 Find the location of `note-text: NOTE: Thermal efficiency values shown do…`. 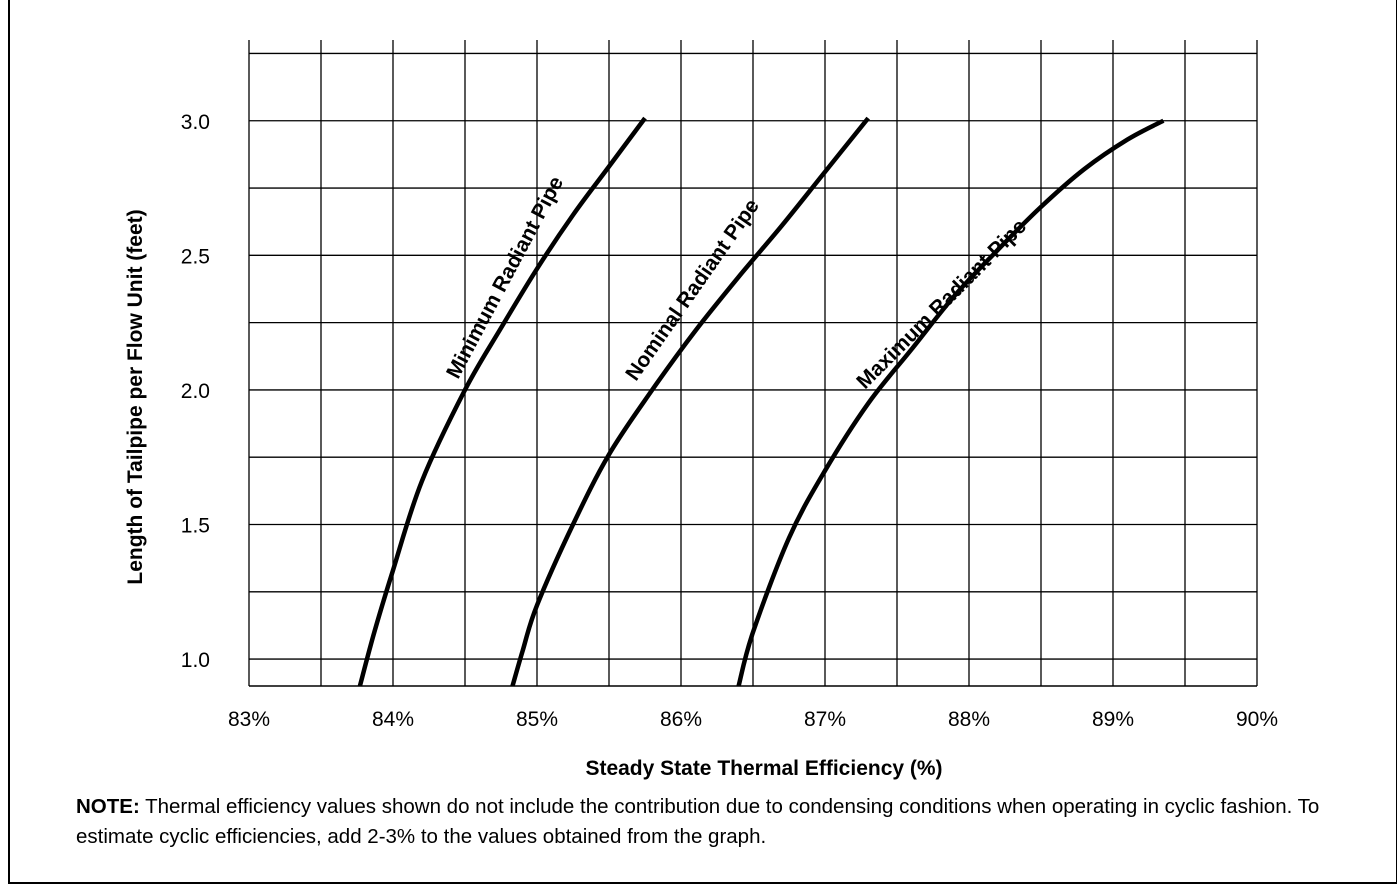

note-text: NOTE: Thermal efficiency values shown do… is located at coordinates (726, 822).